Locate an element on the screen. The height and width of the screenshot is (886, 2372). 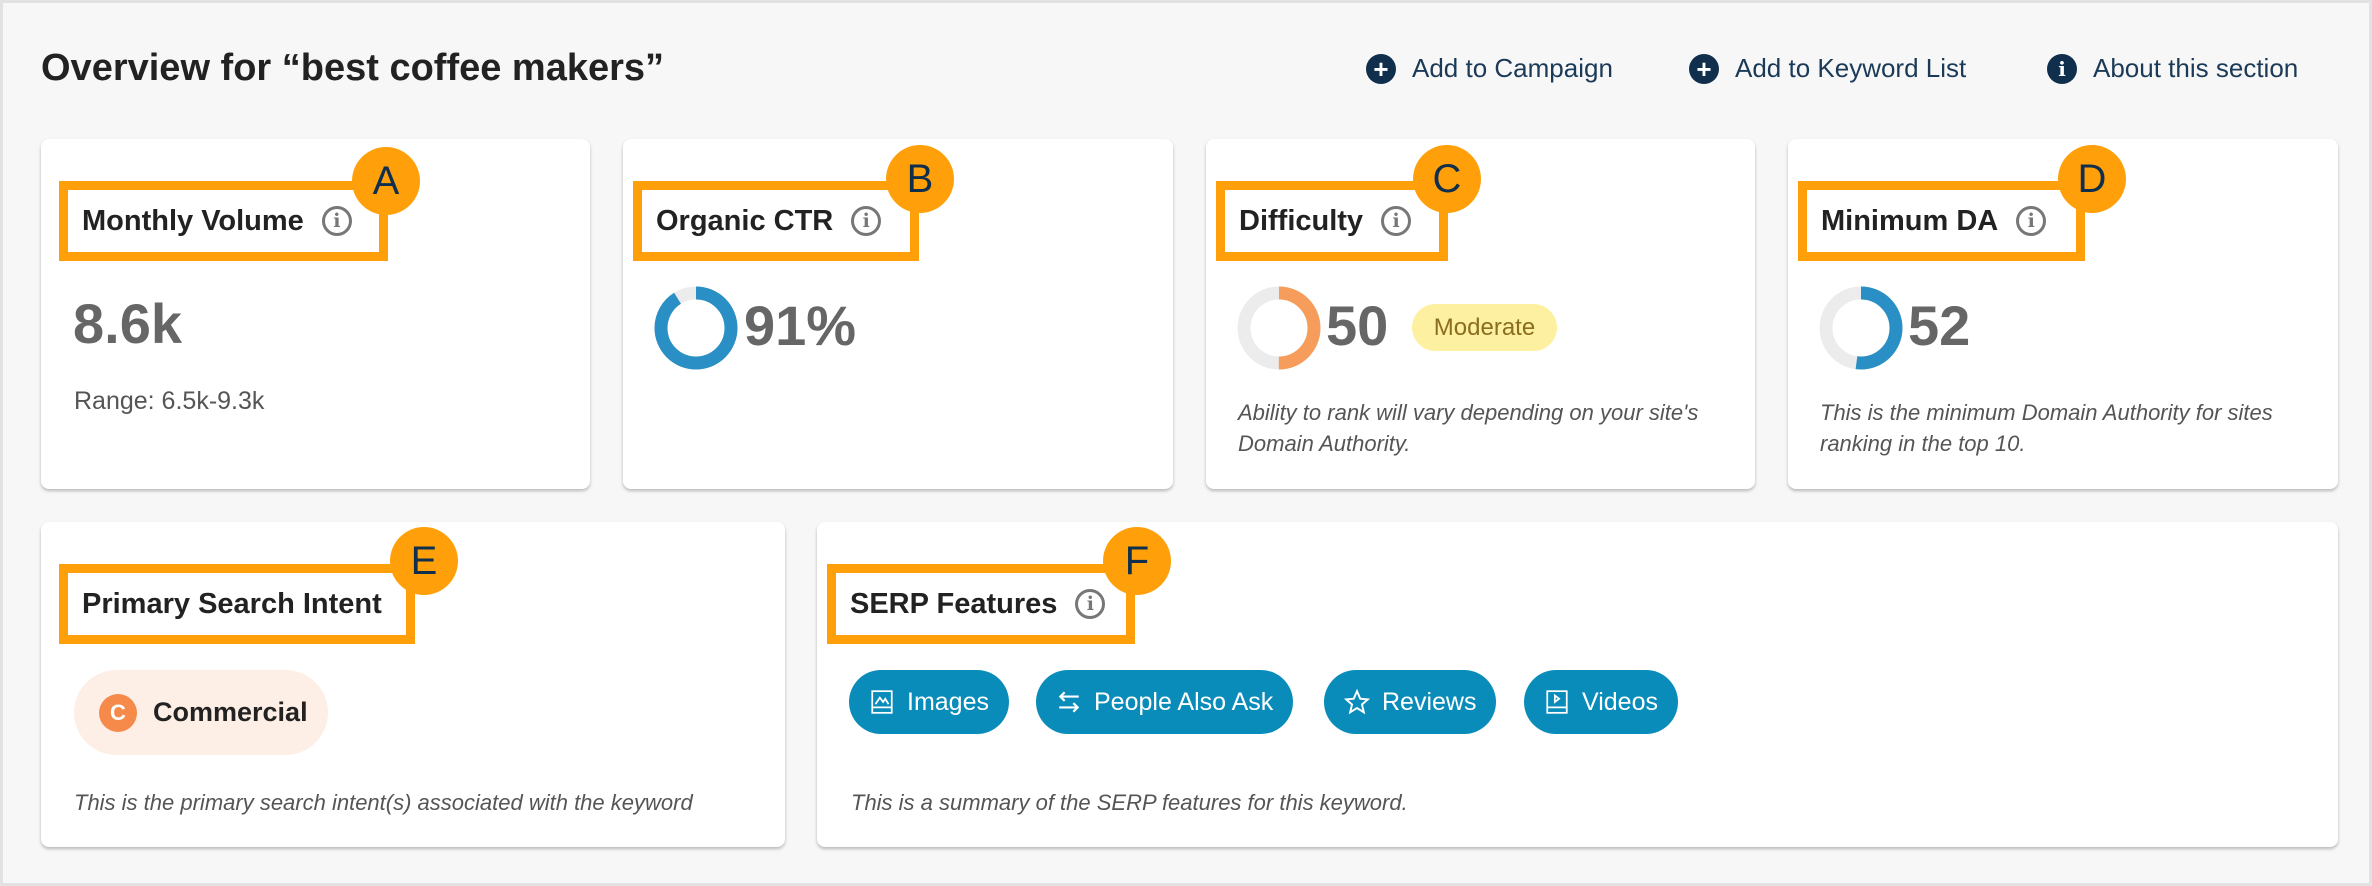
monthly-volume-label: Monthly Volume i is located at coordinates (223, 221).